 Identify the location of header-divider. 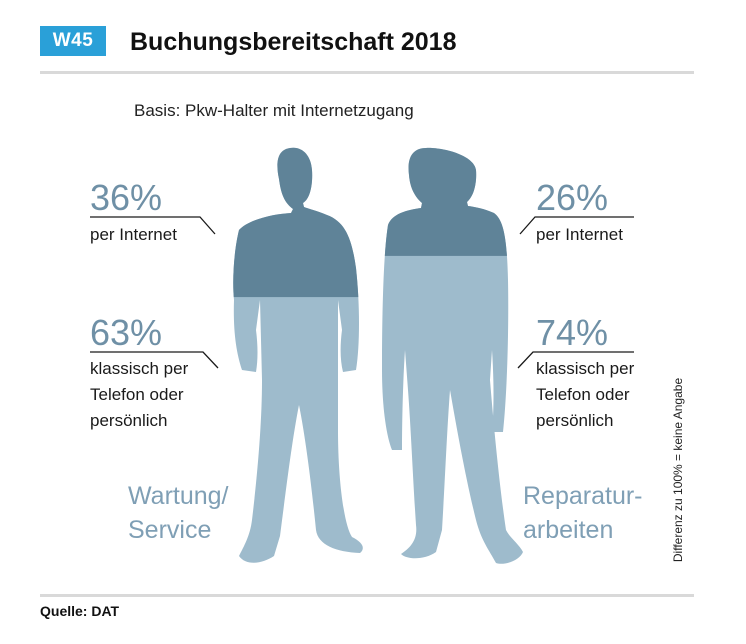
(367, 72).